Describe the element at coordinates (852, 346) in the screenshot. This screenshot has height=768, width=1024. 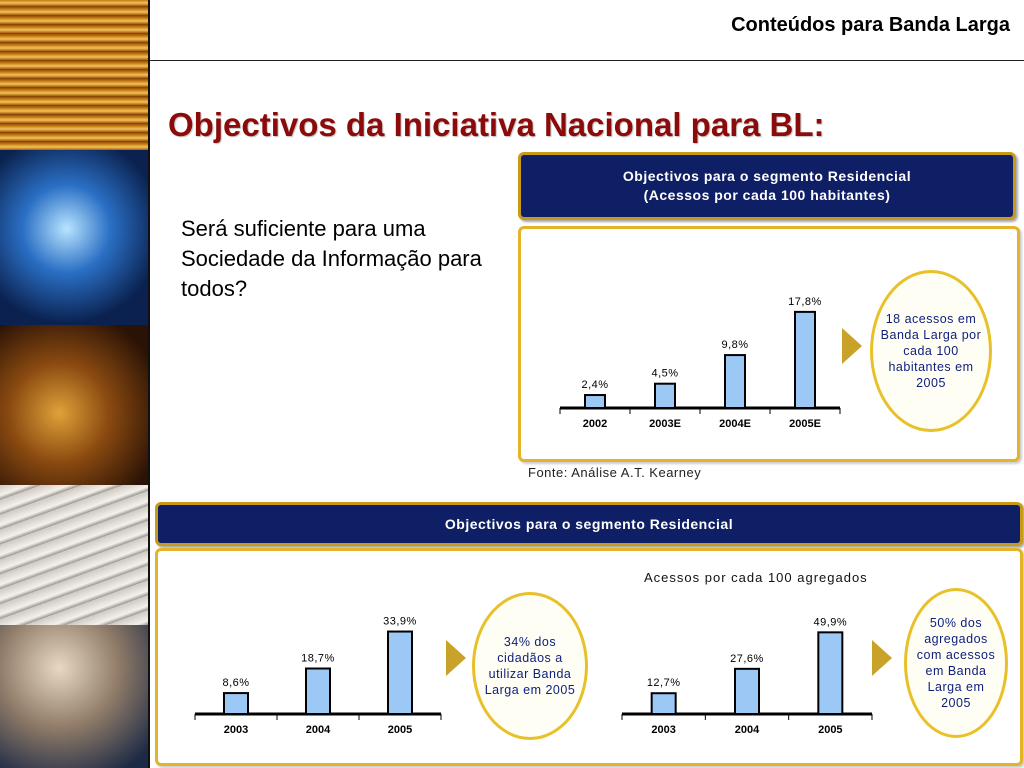
I see `top-goal-arrow` at that location.